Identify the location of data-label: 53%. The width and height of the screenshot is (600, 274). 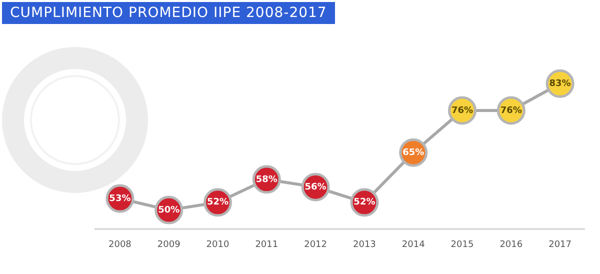
(120, 199).